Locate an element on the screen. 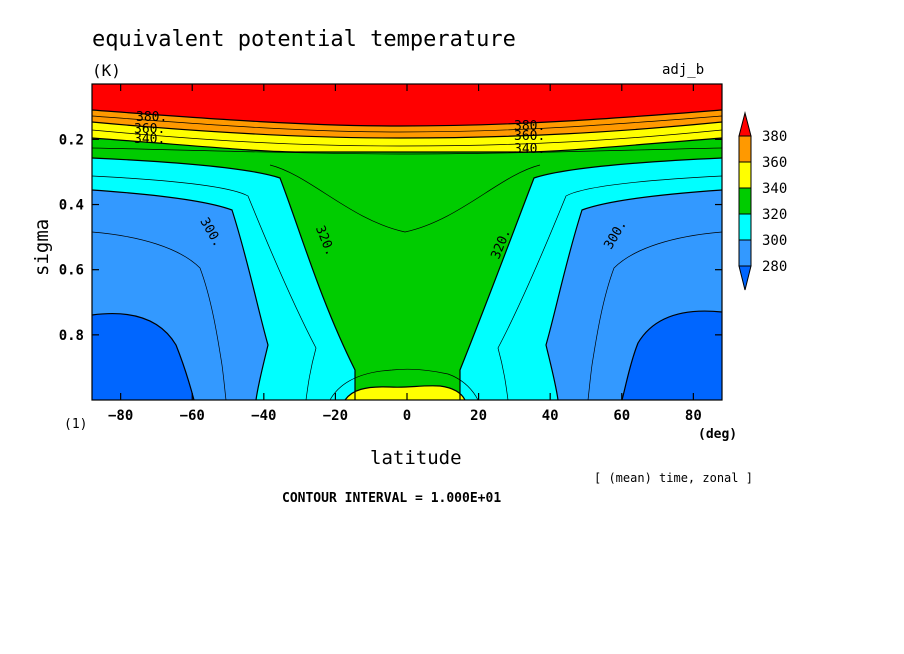 The width and height of the screenshot is (904, 654). colorbar-labels: 380 360 340 320 300 280 is located at coordinates (774, 202).